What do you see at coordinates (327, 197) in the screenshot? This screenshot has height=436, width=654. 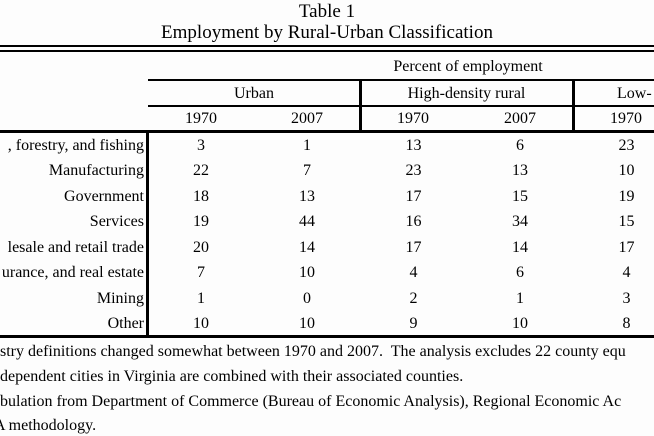 I see `table-row: Government 18 13 17 15 19` at bounding box center [327, 197].